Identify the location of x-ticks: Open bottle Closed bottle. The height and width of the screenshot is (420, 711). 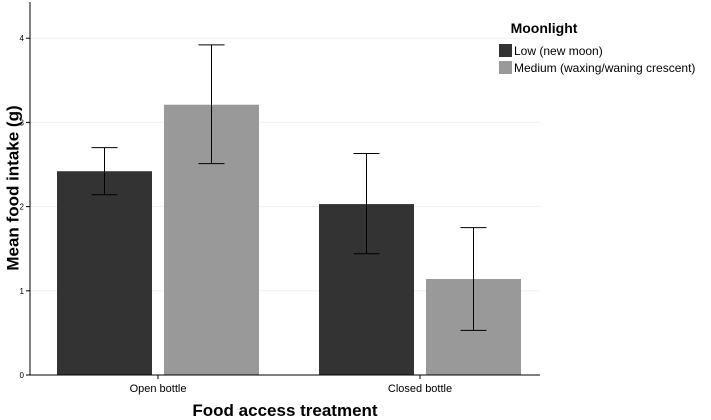
(291, 385).